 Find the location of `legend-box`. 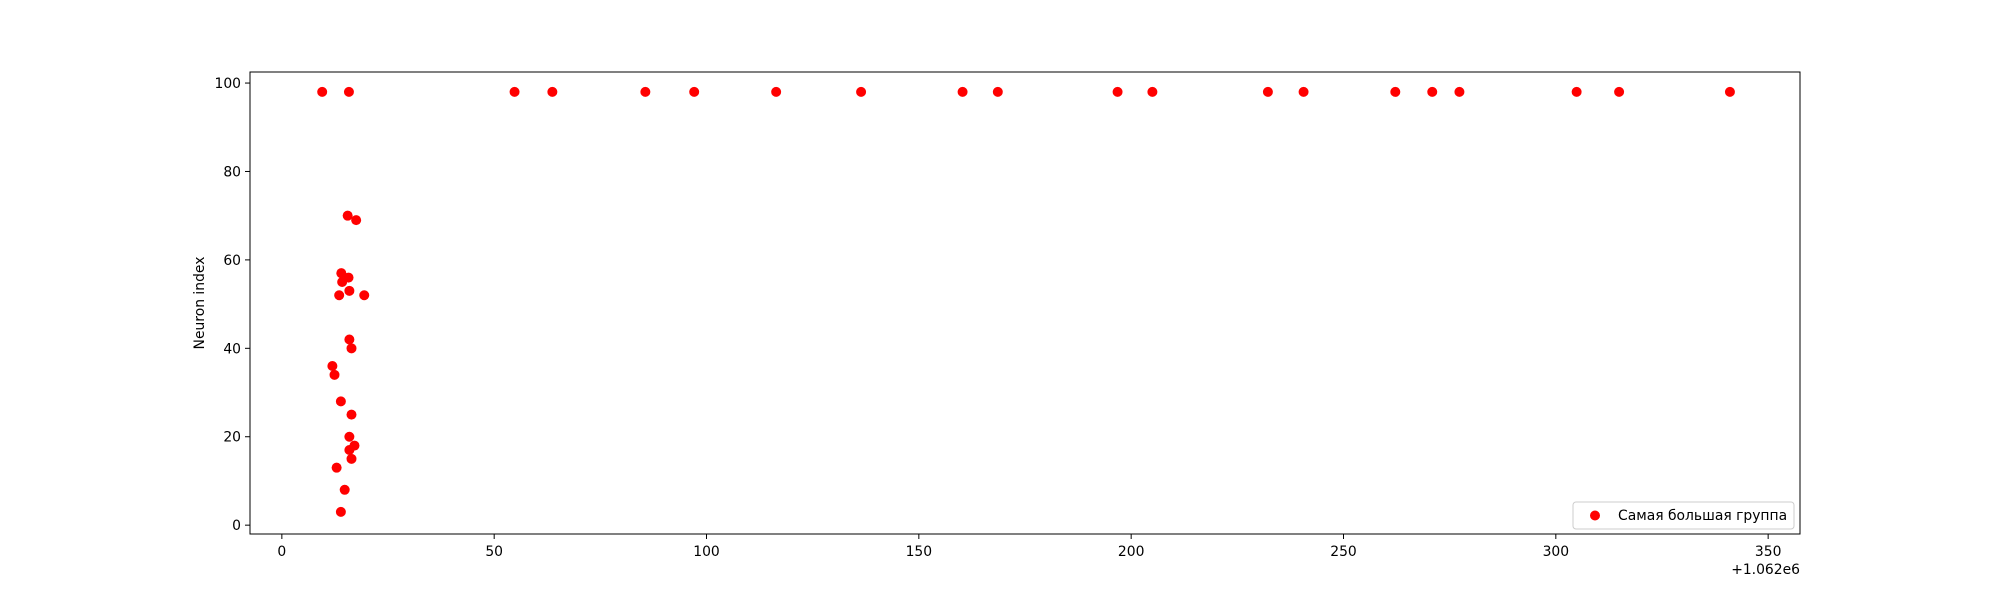

legend-box is located at coordinates (1683, 515).